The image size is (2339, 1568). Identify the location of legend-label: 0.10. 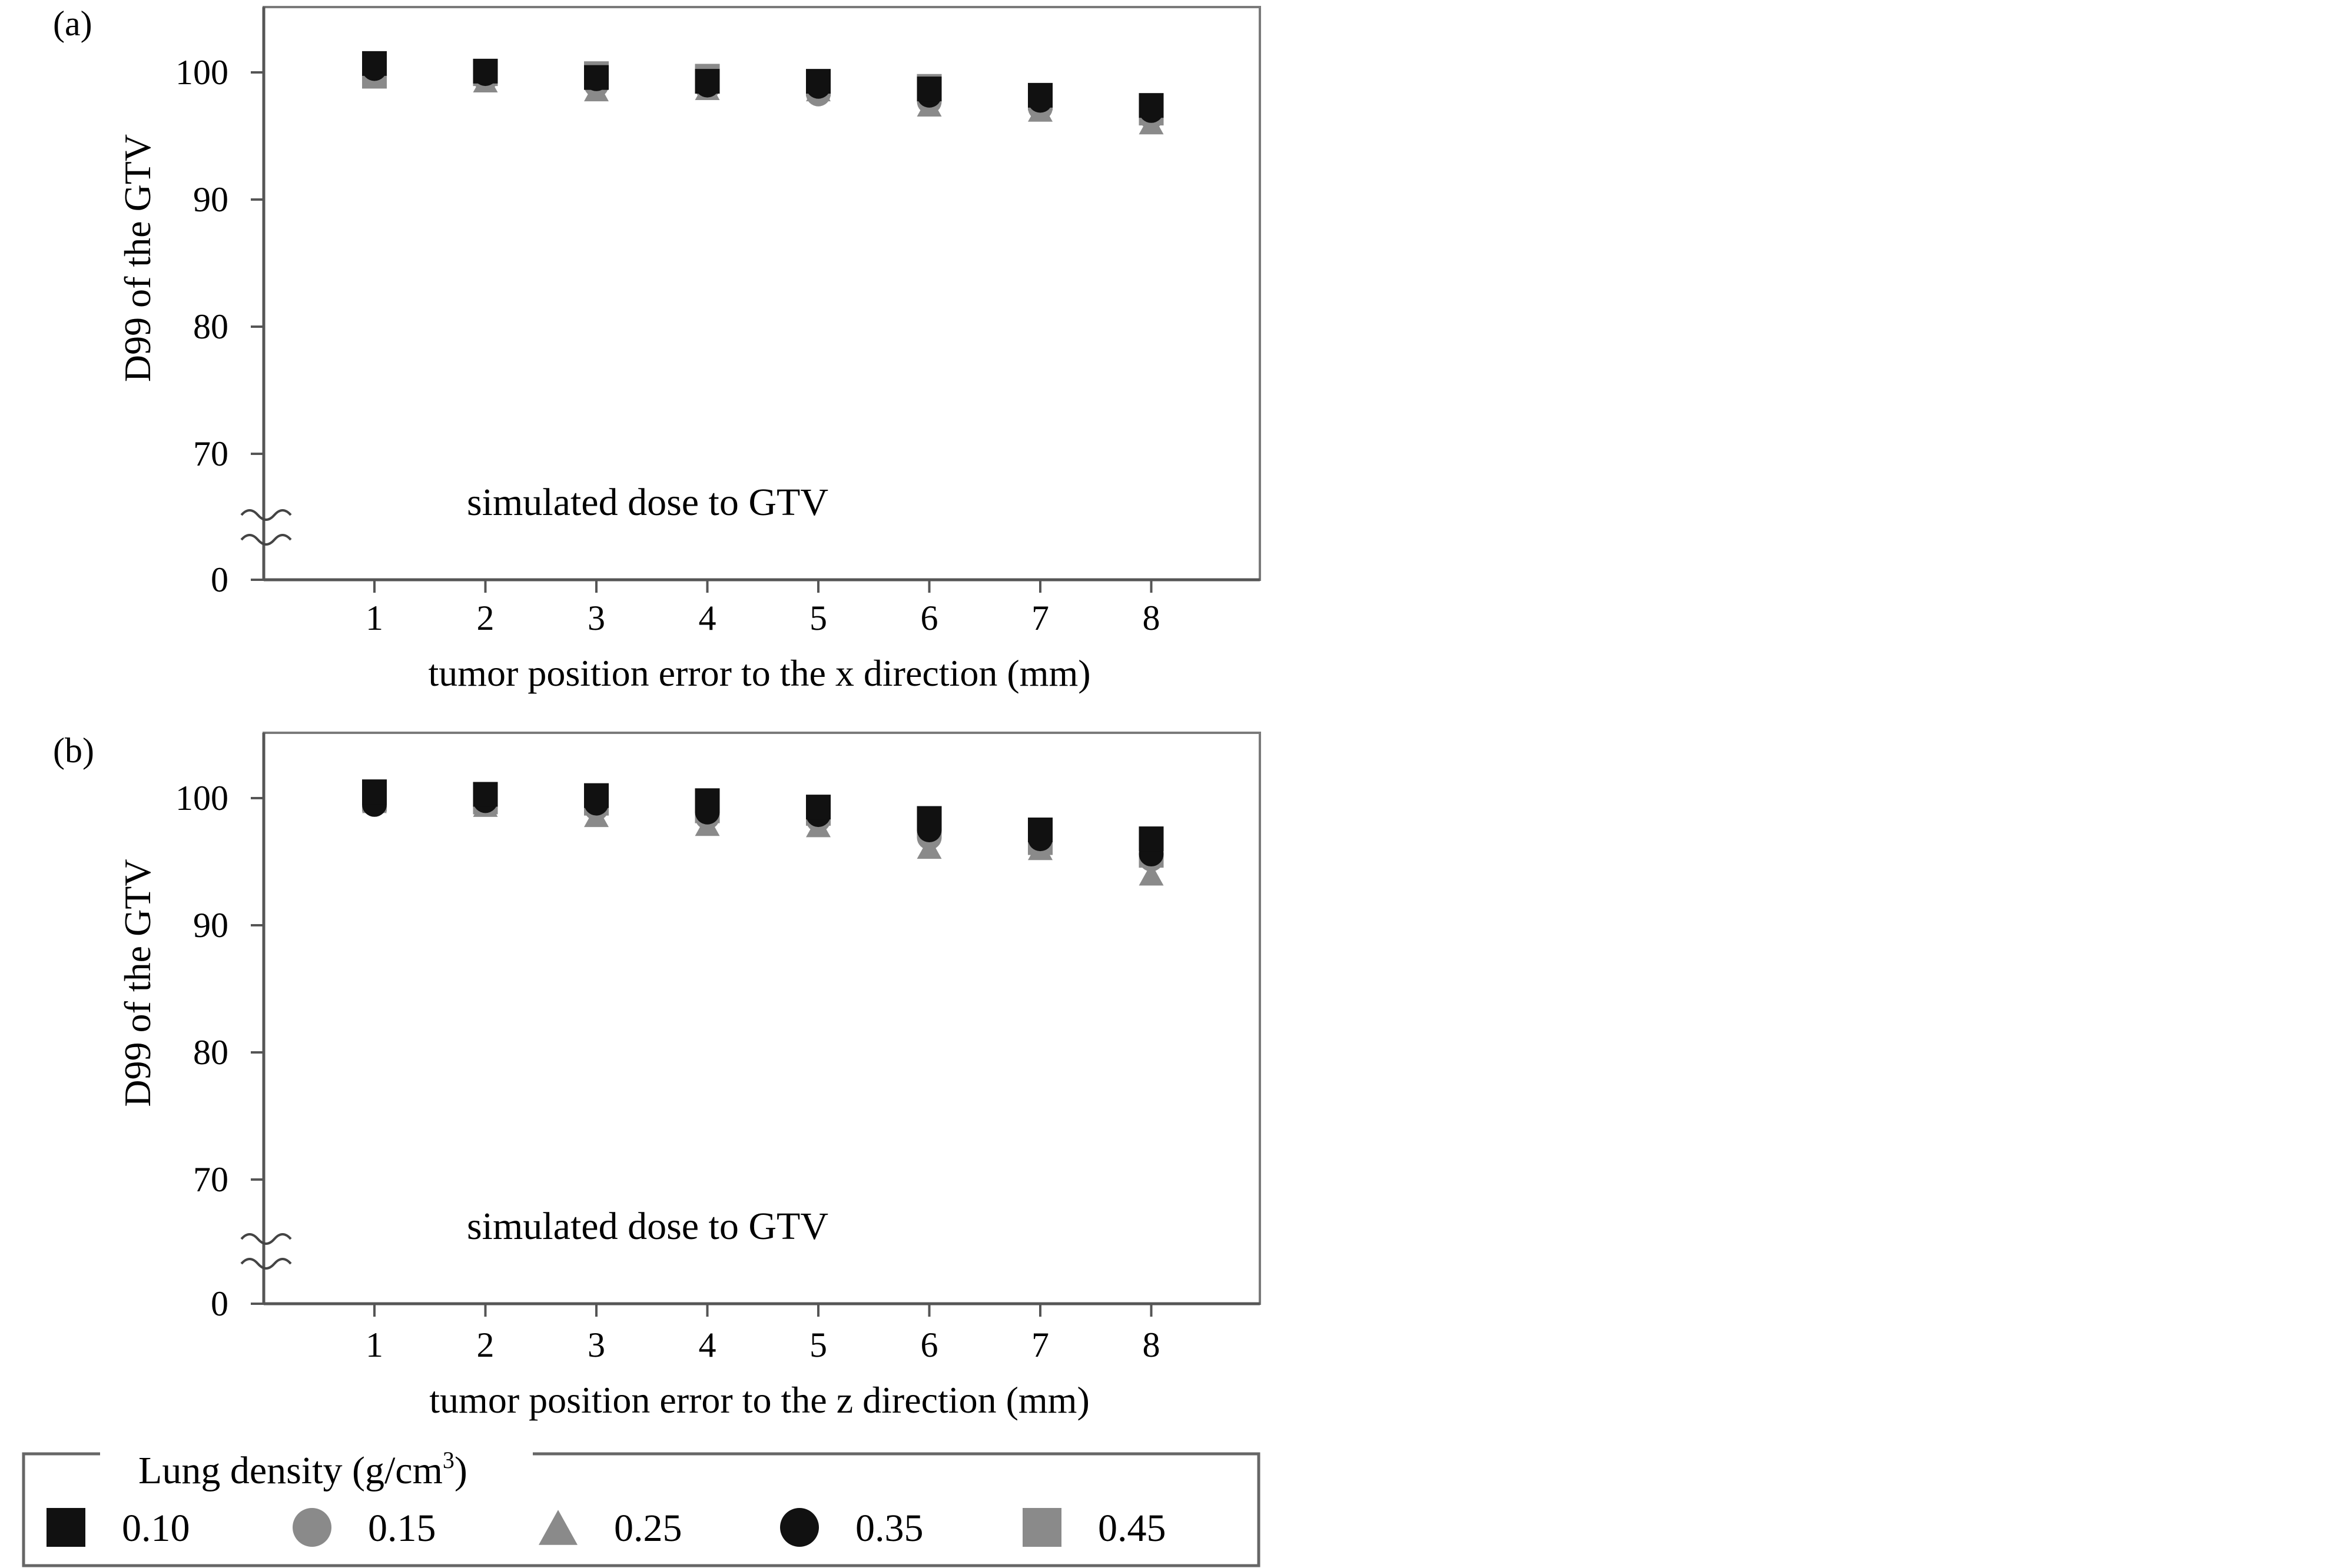
(156, 1528).